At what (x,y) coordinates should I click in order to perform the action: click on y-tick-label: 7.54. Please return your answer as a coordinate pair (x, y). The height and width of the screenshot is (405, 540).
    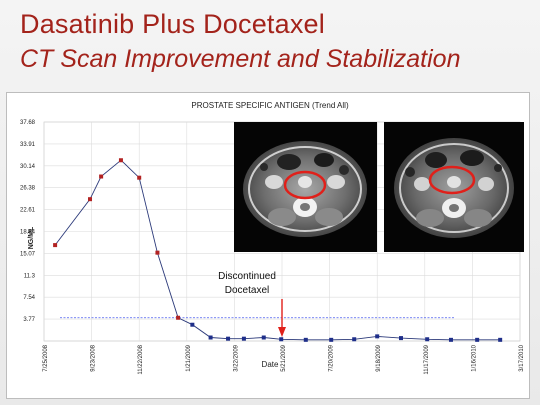
    Looking at the image, I should click on (29, 298).